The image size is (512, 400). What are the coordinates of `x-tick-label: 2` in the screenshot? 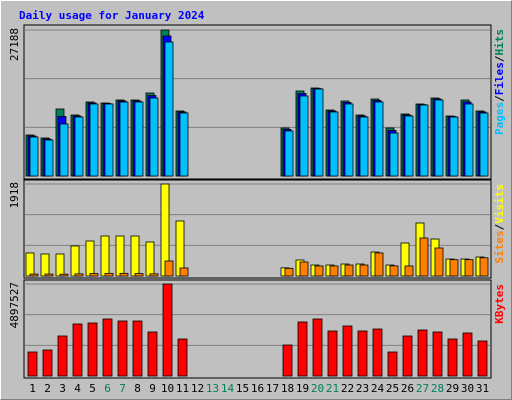 It's located at (47, 388).